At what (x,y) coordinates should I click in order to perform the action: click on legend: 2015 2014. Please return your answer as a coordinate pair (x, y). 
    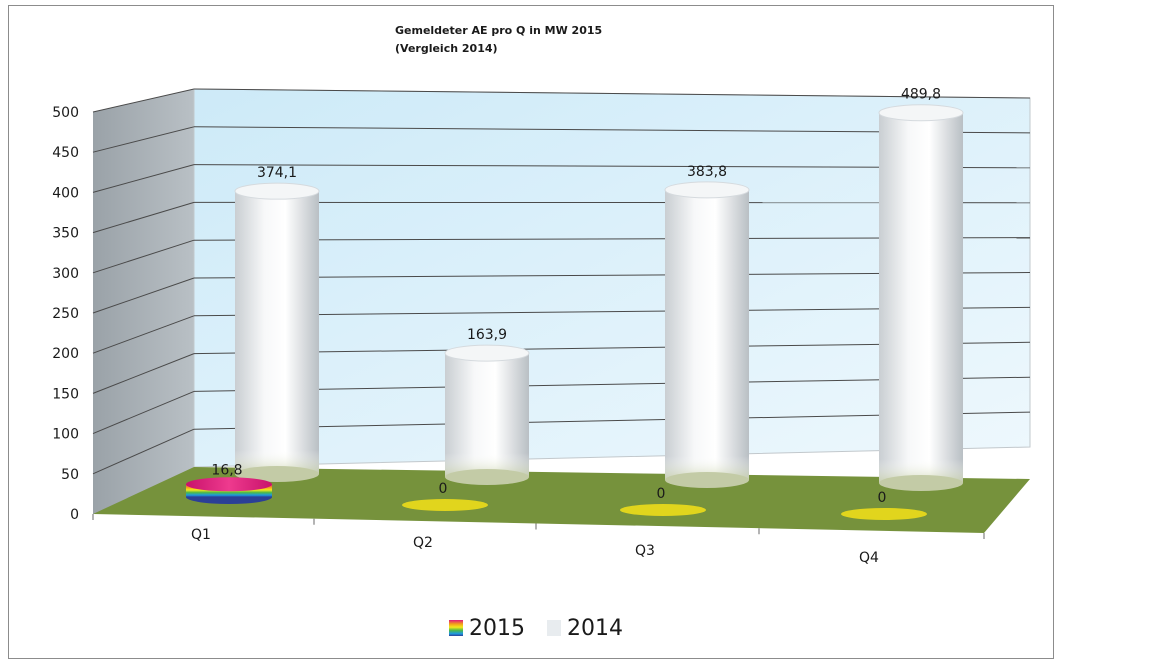
    Looking at the image, I should click on (536, 628).